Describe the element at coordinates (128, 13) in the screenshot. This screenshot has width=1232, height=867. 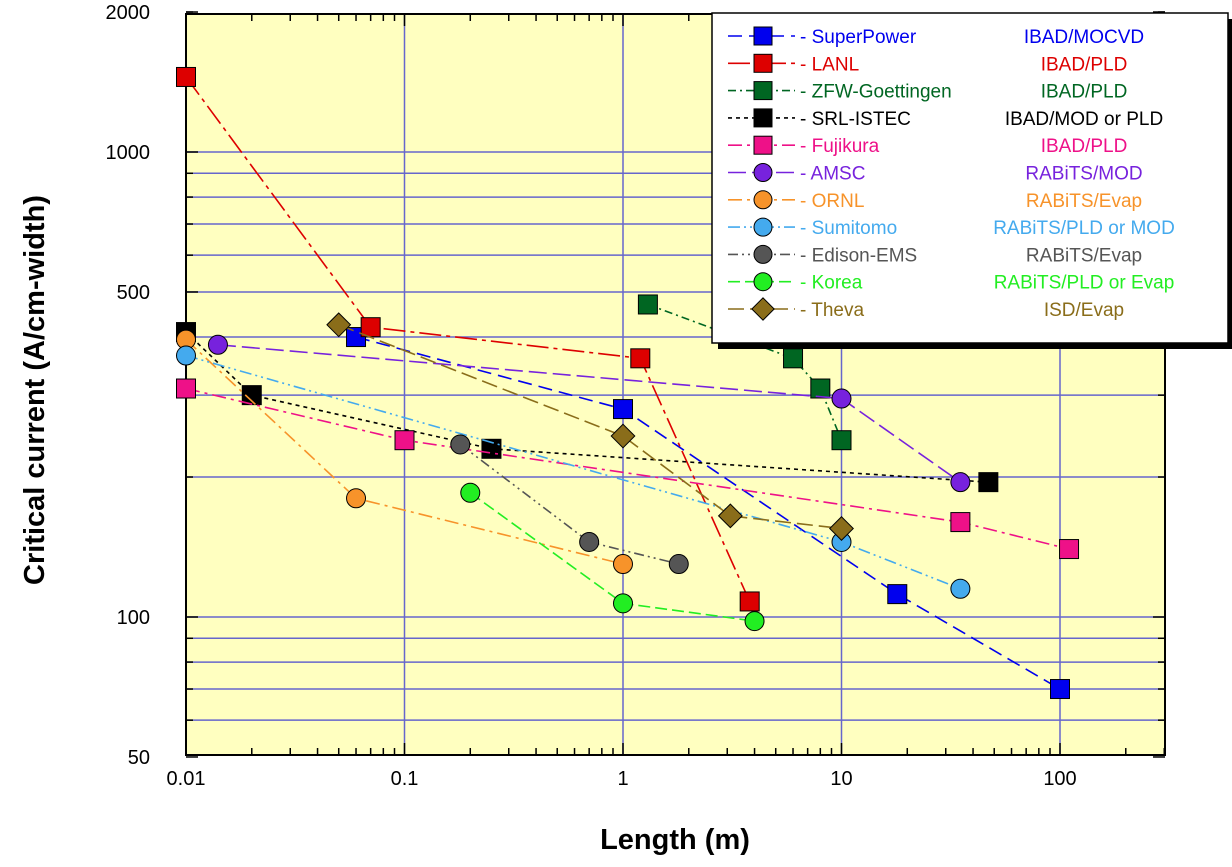
I see `y-tick-label: 2000` at that location.